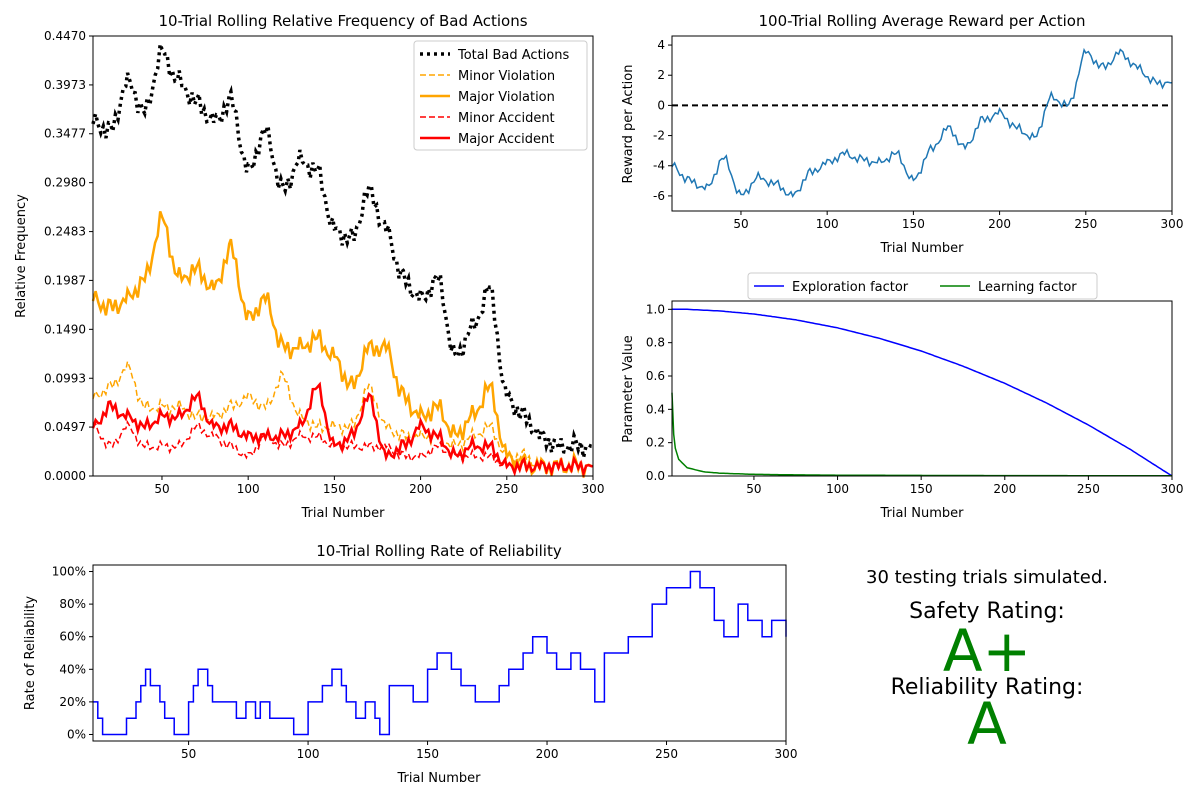 Image resolution: width=1200 pixels, height=800 pixels. Describe the element at coordinates (987, 724) in the screenshot. I see `reliability-grade: A` at that location.